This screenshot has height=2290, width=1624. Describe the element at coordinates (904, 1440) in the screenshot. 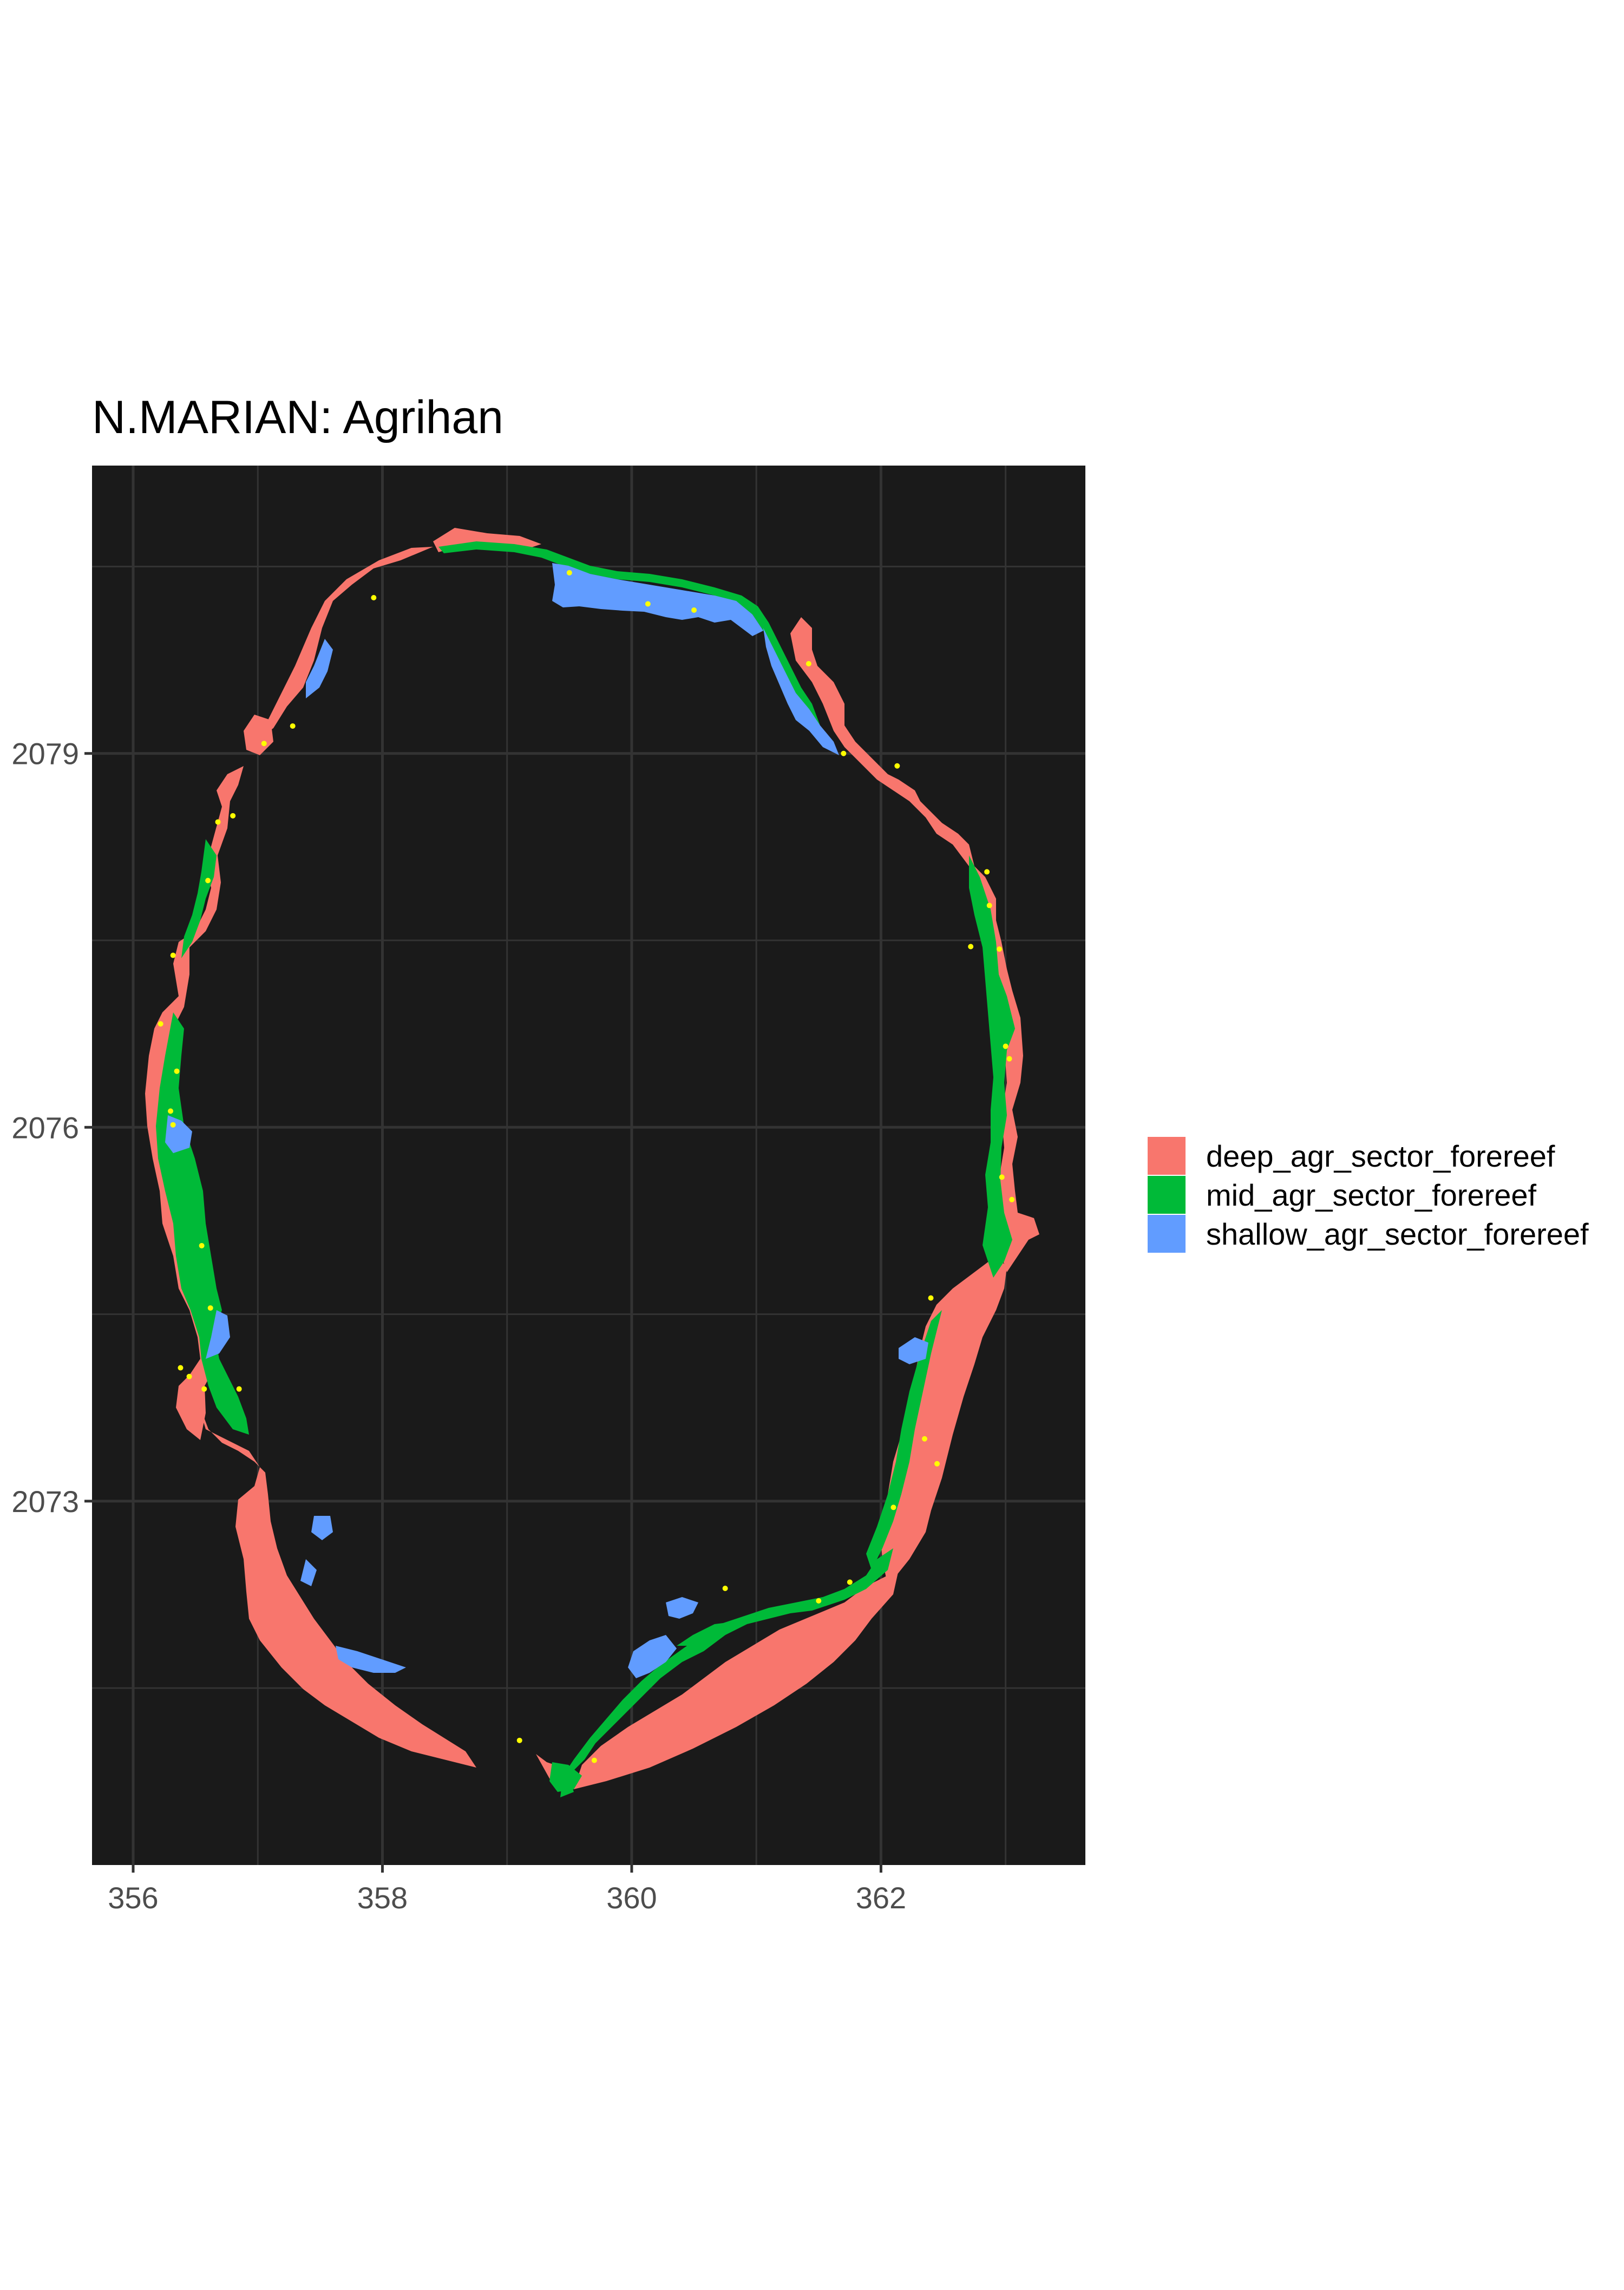

I see `mid-forereef-east-lower` at that location.